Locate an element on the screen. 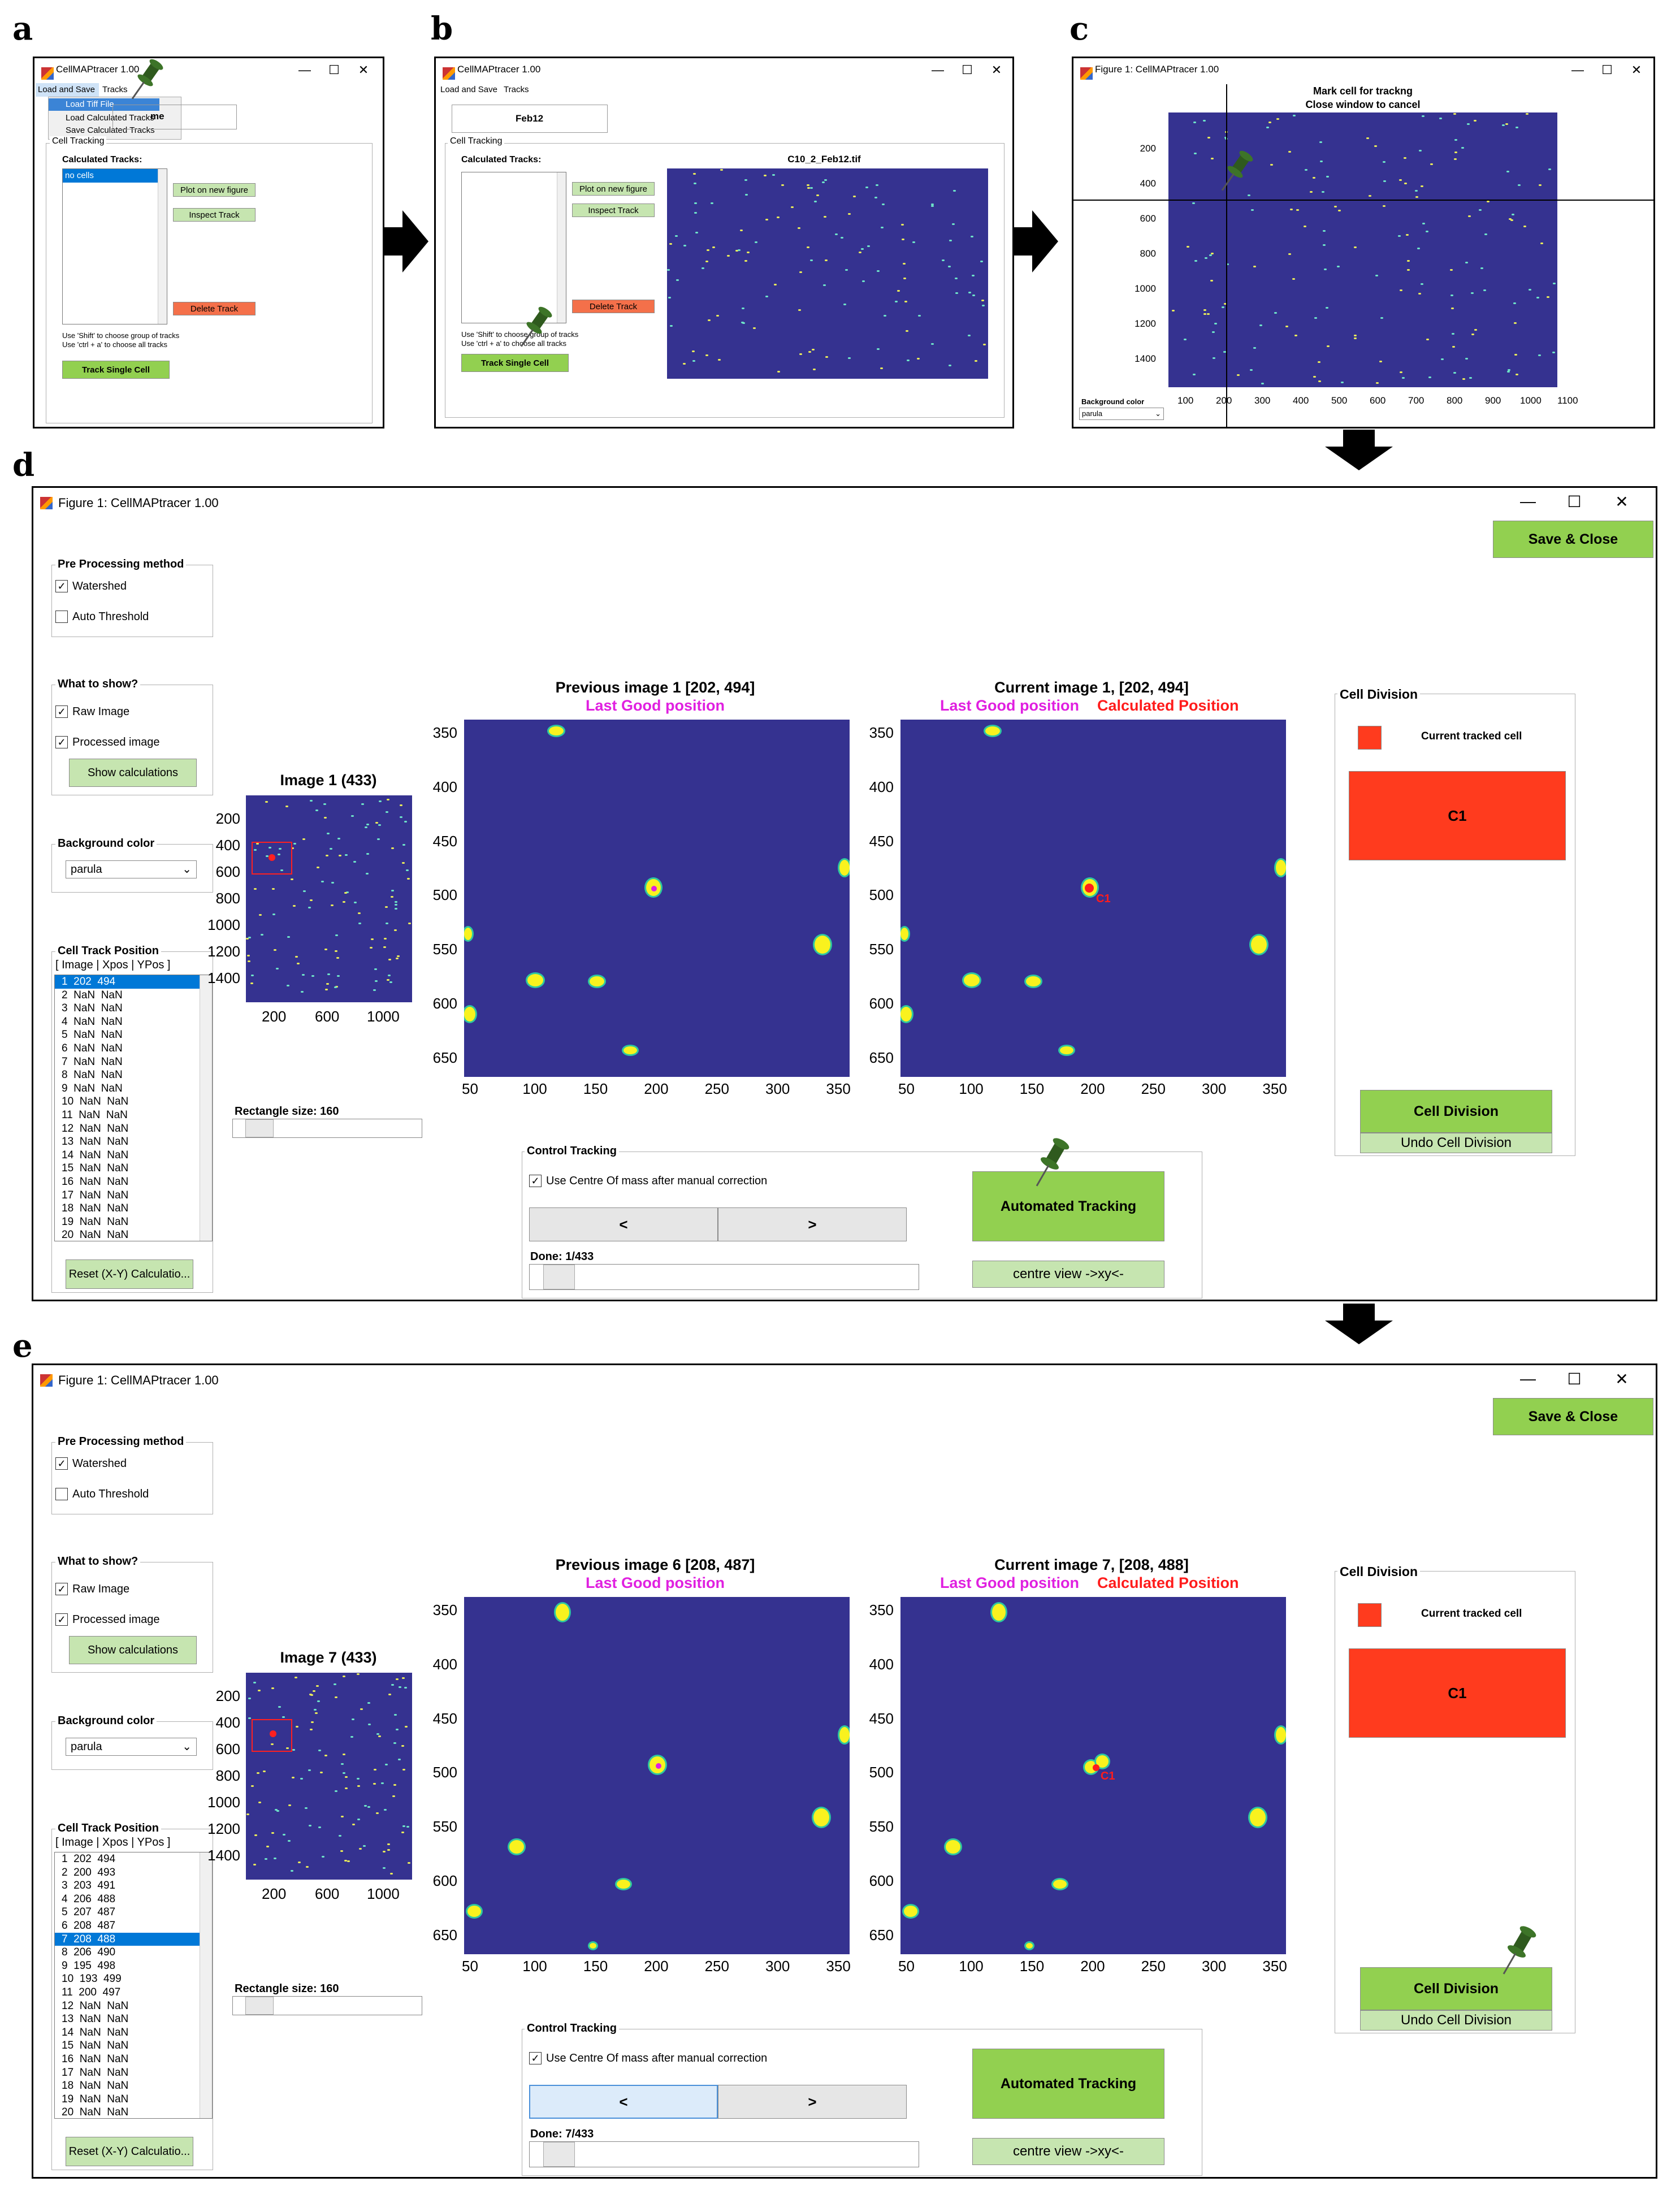  name-field: me is located at coordinates (175, 117).